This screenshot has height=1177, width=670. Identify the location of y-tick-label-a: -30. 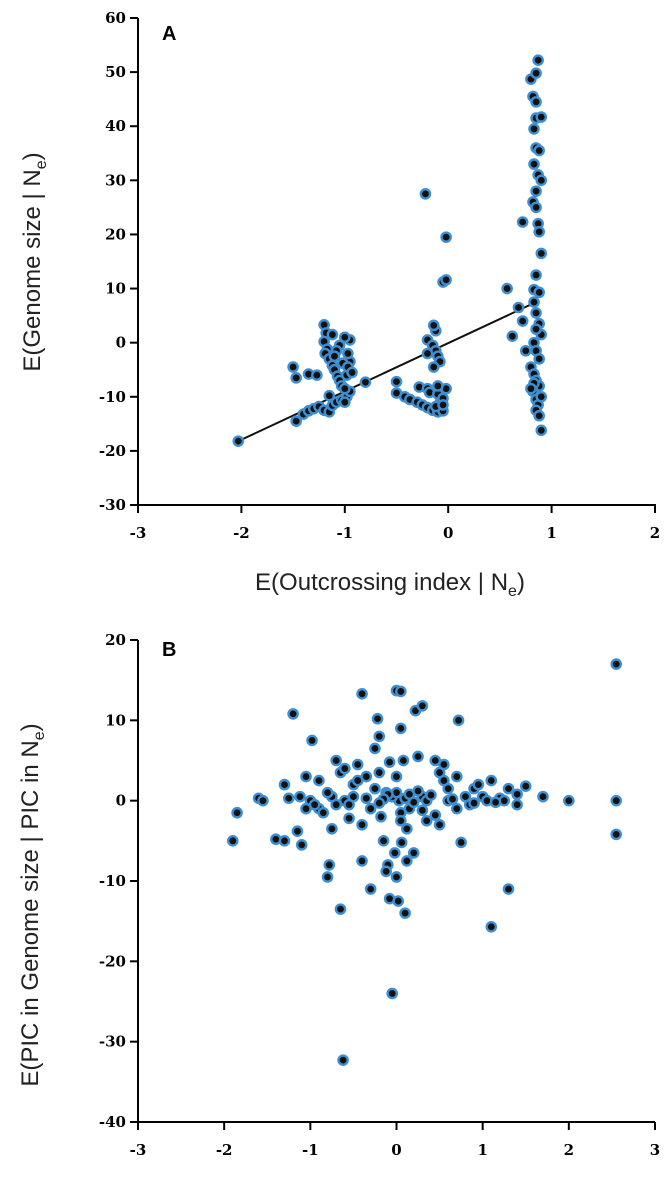
(112, 505).